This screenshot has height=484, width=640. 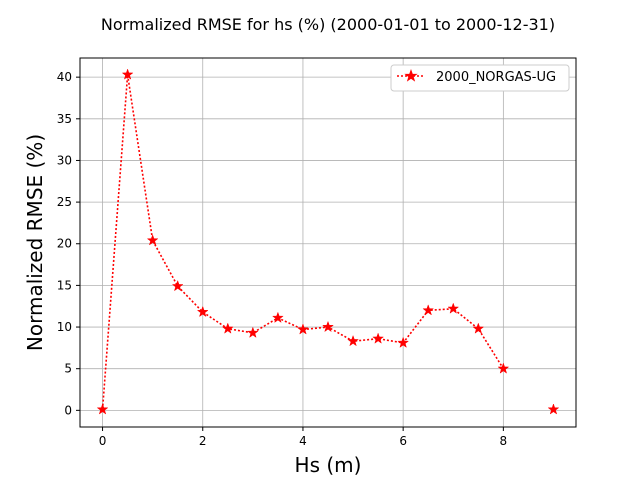 What do you see at coordinates (64, 244) in the screenshot?
I see `y-tick-label: 20` at bounding box center [64, 244].